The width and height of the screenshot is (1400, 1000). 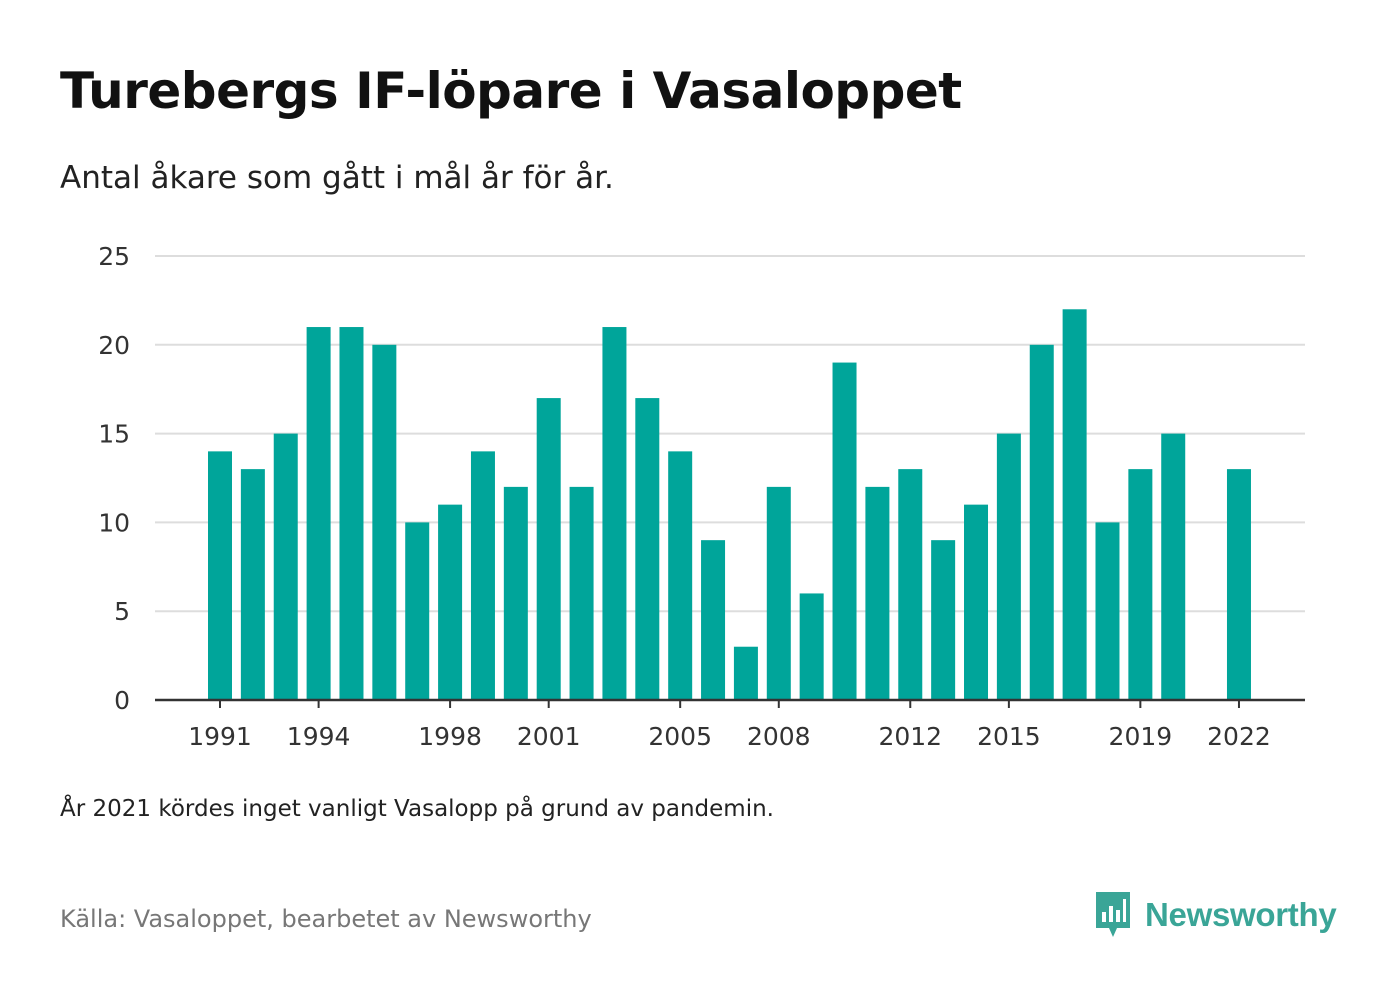 I want to click on x-tick-label: 1998, so click(x=450, y=736).